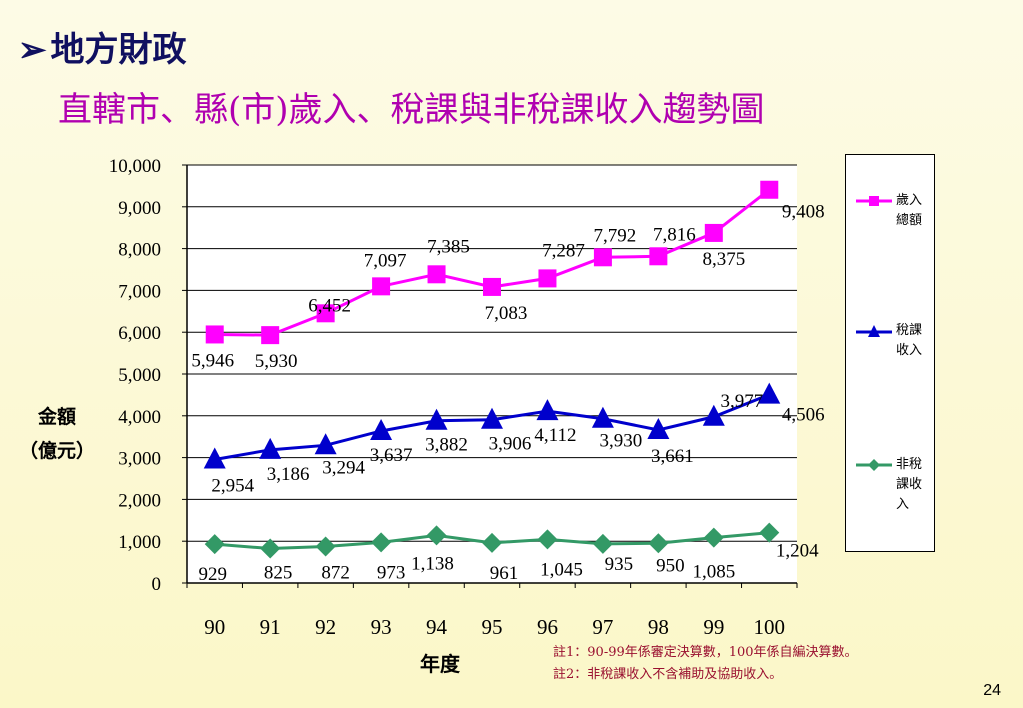 Image resolution: width=1023 pixels, height=708 pixels. What do you see at coordinates (56, 451) in the screenshot?
I see `y-axis-label-line2: （億元）` at bounding box center [56, 451].